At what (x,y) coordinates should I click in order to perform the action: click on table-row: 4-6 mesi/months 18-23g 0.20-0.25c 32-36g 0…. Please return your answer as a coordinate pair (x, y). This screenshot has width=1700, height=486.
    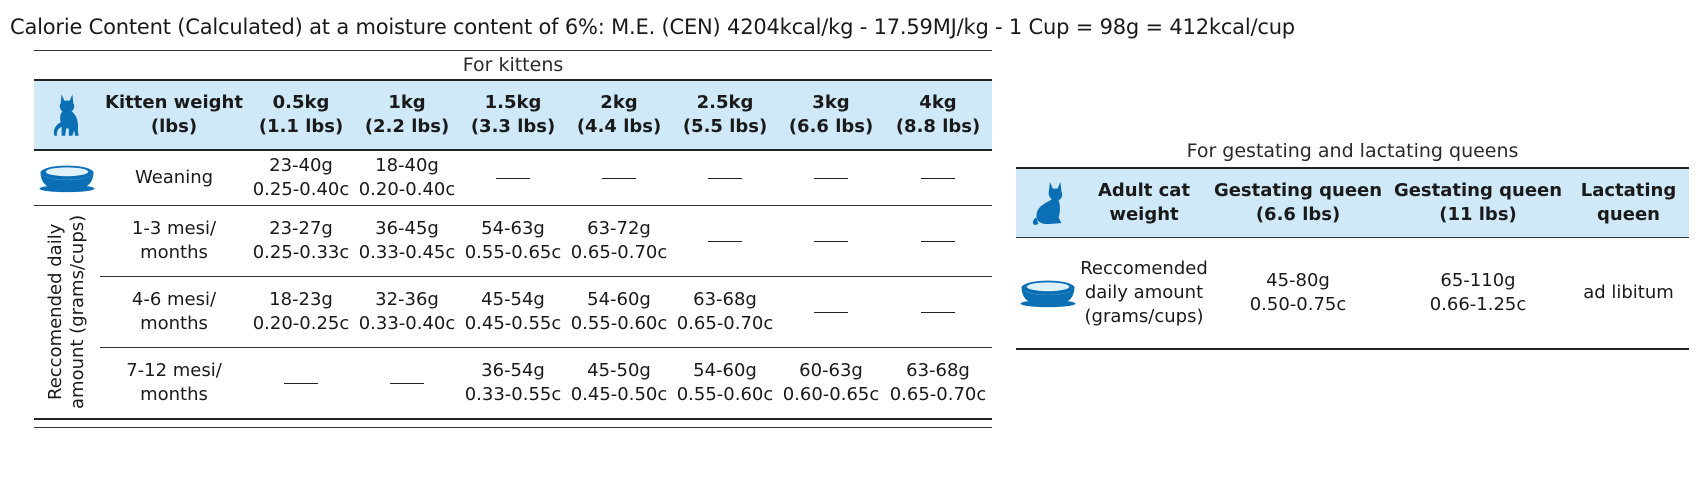
    Looking at the image, I should click on (513, 312).